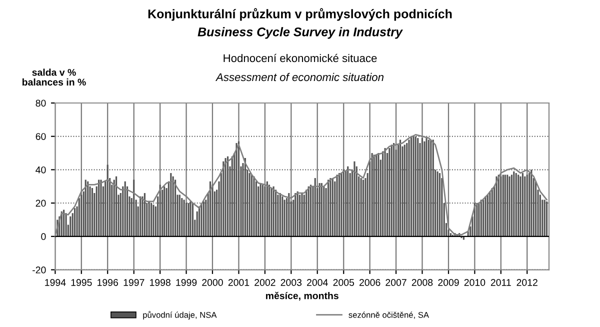 This screenshot has width=600, height=327. Describe the element at coordinates (41, 136) in the screenshot. I see `y-tick-label: 60` at that location.